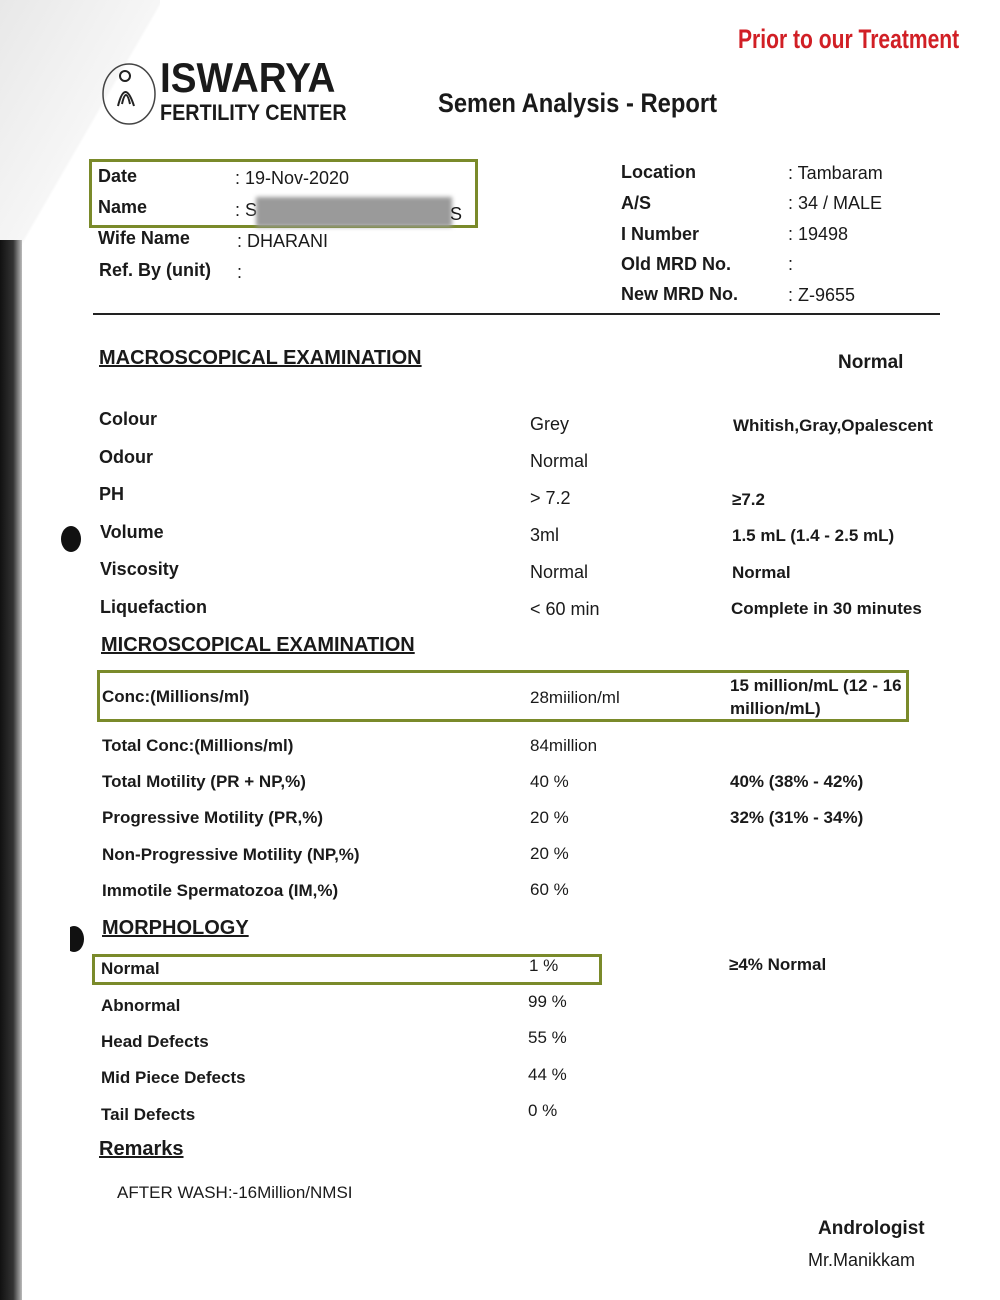 The width and height of the screenshot is (1000, 1300). I want to click on odour-label: Odour, so click(126, 457).